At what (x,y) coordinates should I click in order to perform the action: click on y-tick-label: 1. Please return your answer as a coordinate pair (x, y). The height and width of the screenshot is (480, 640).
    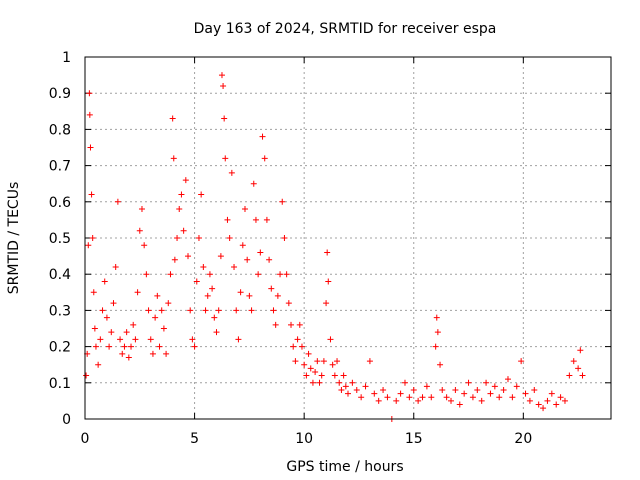
    Looking at the image, I should click on (66, 58).